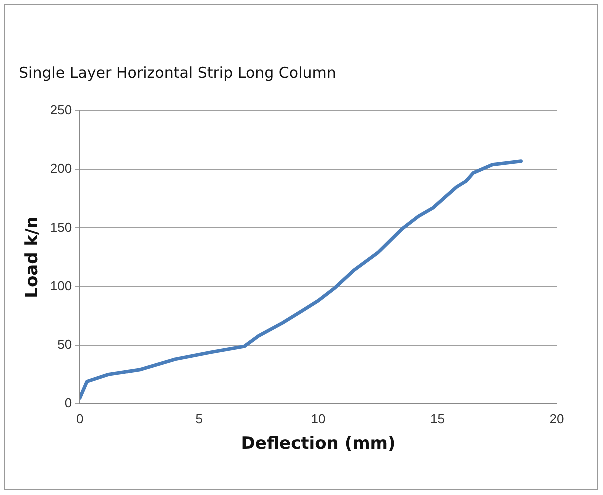 This screenshot has height=495, width=603. I want to click on y-tick-label: 50, so click(65, 344).